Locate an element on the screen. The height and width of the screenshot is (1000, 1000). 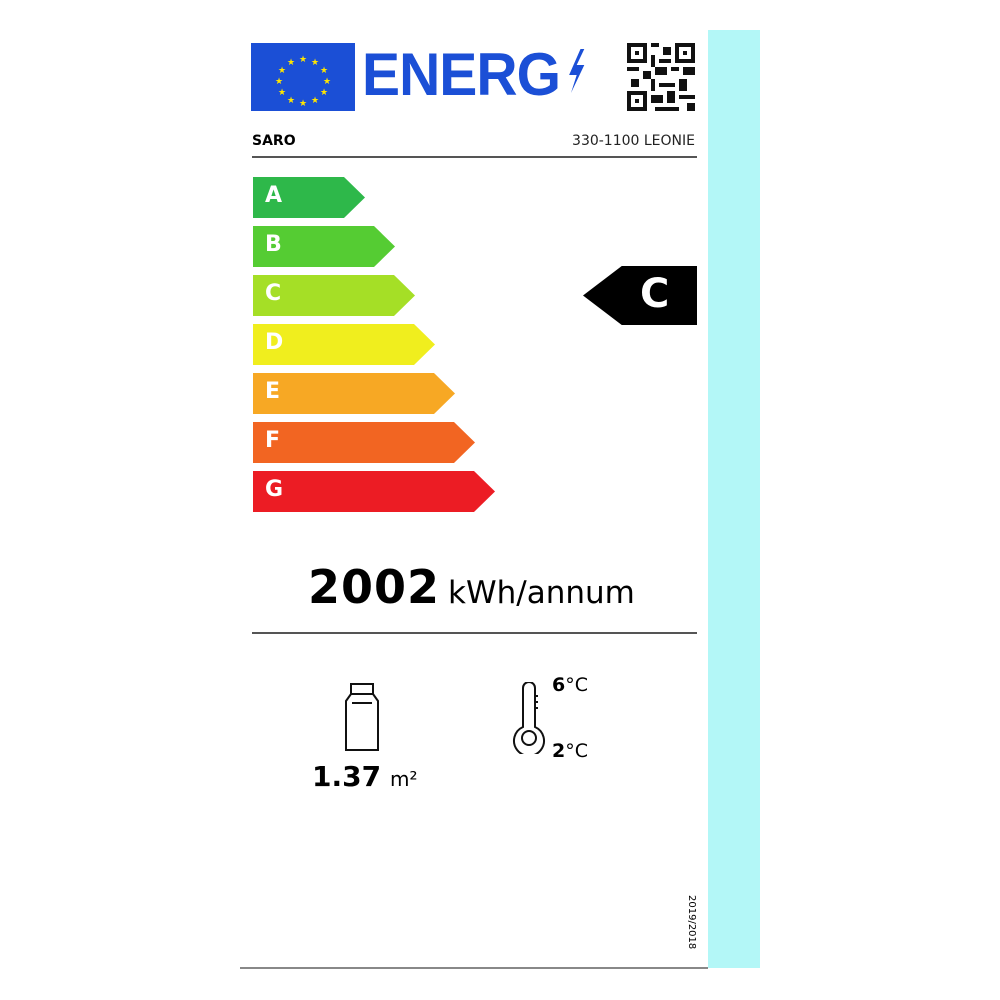
energy-class-bar-e: E is located at coordinates (354, 393).